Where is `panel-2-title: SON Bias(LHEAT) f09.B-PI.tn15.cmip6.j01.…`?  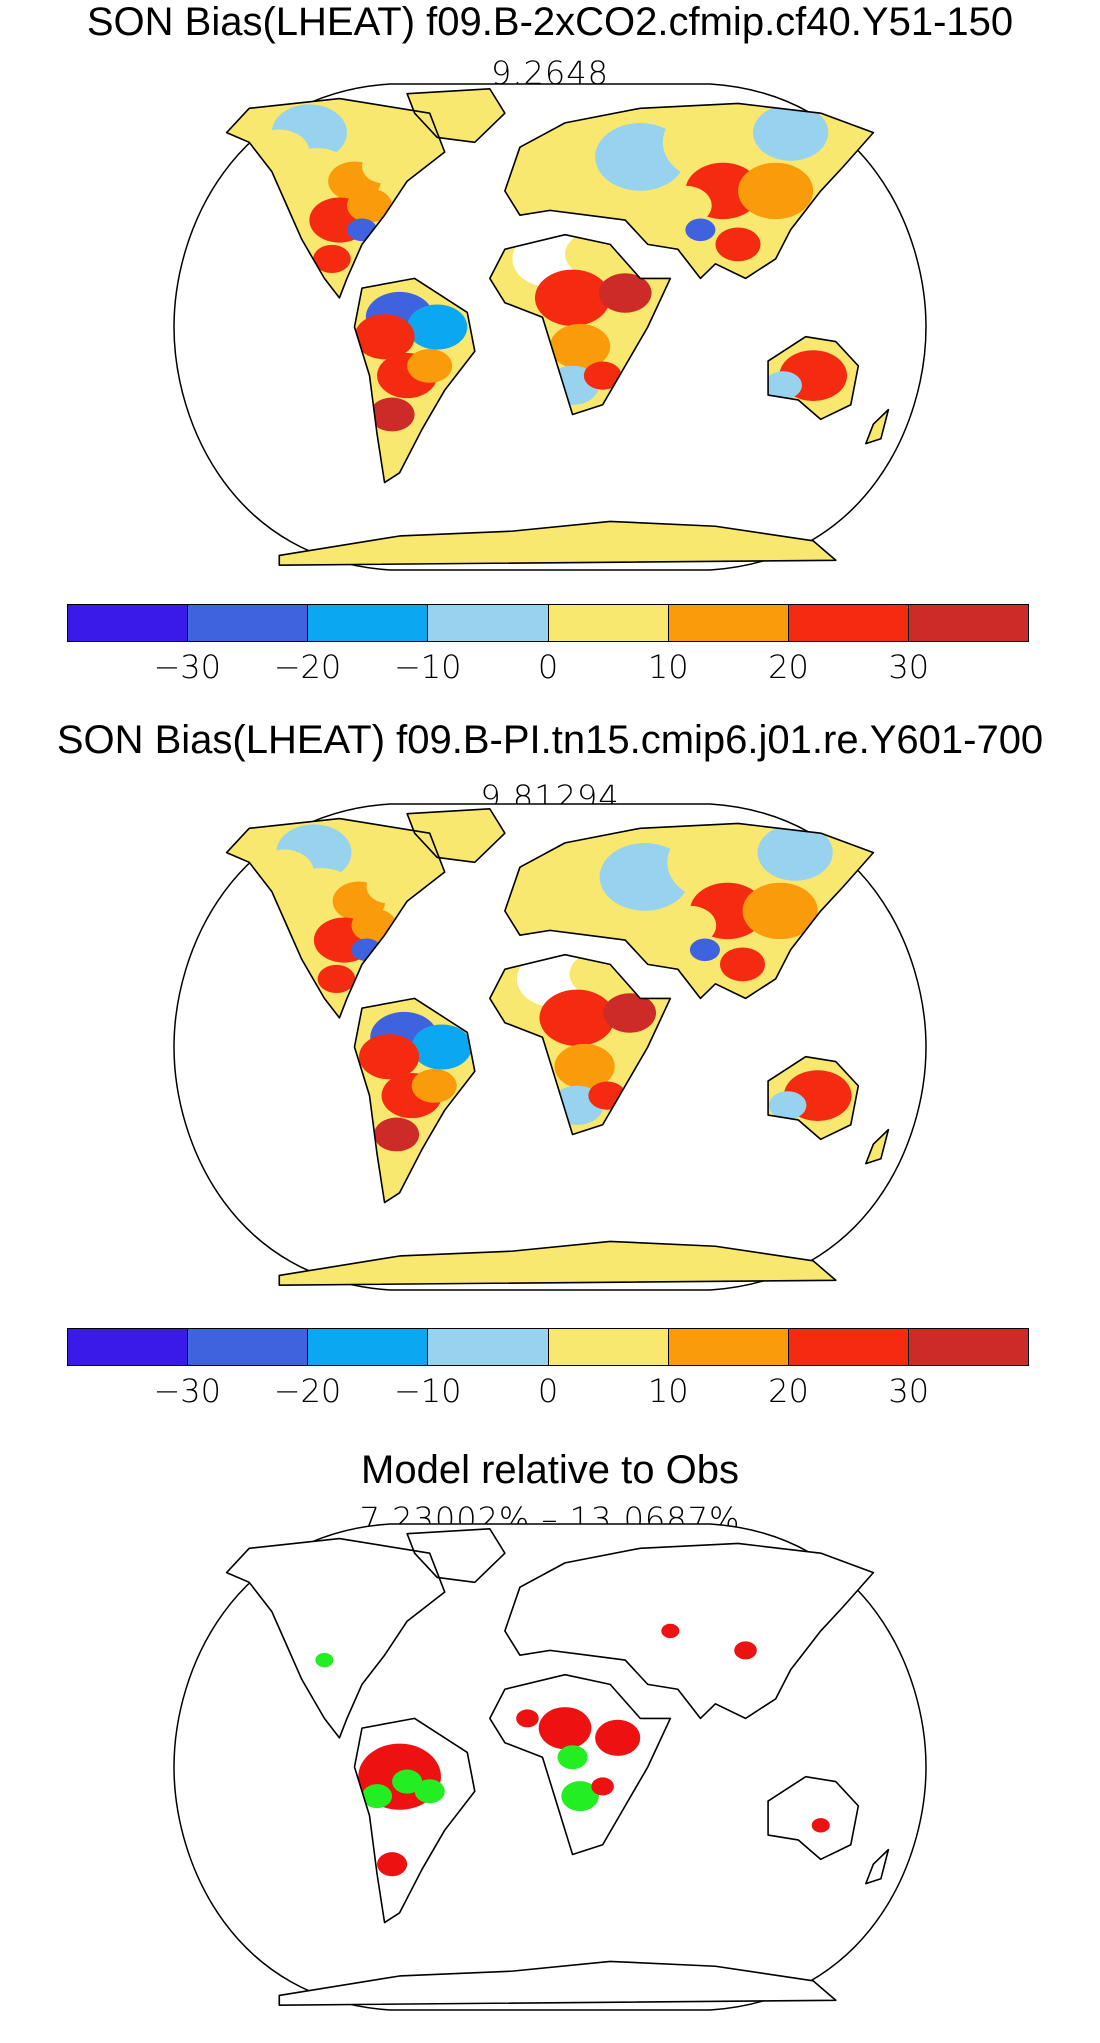 panel-2-title: SON Bias(LHEAT) f09.B-PI.tn15.cmip6.j01.… is located at coordinates (550, 740).